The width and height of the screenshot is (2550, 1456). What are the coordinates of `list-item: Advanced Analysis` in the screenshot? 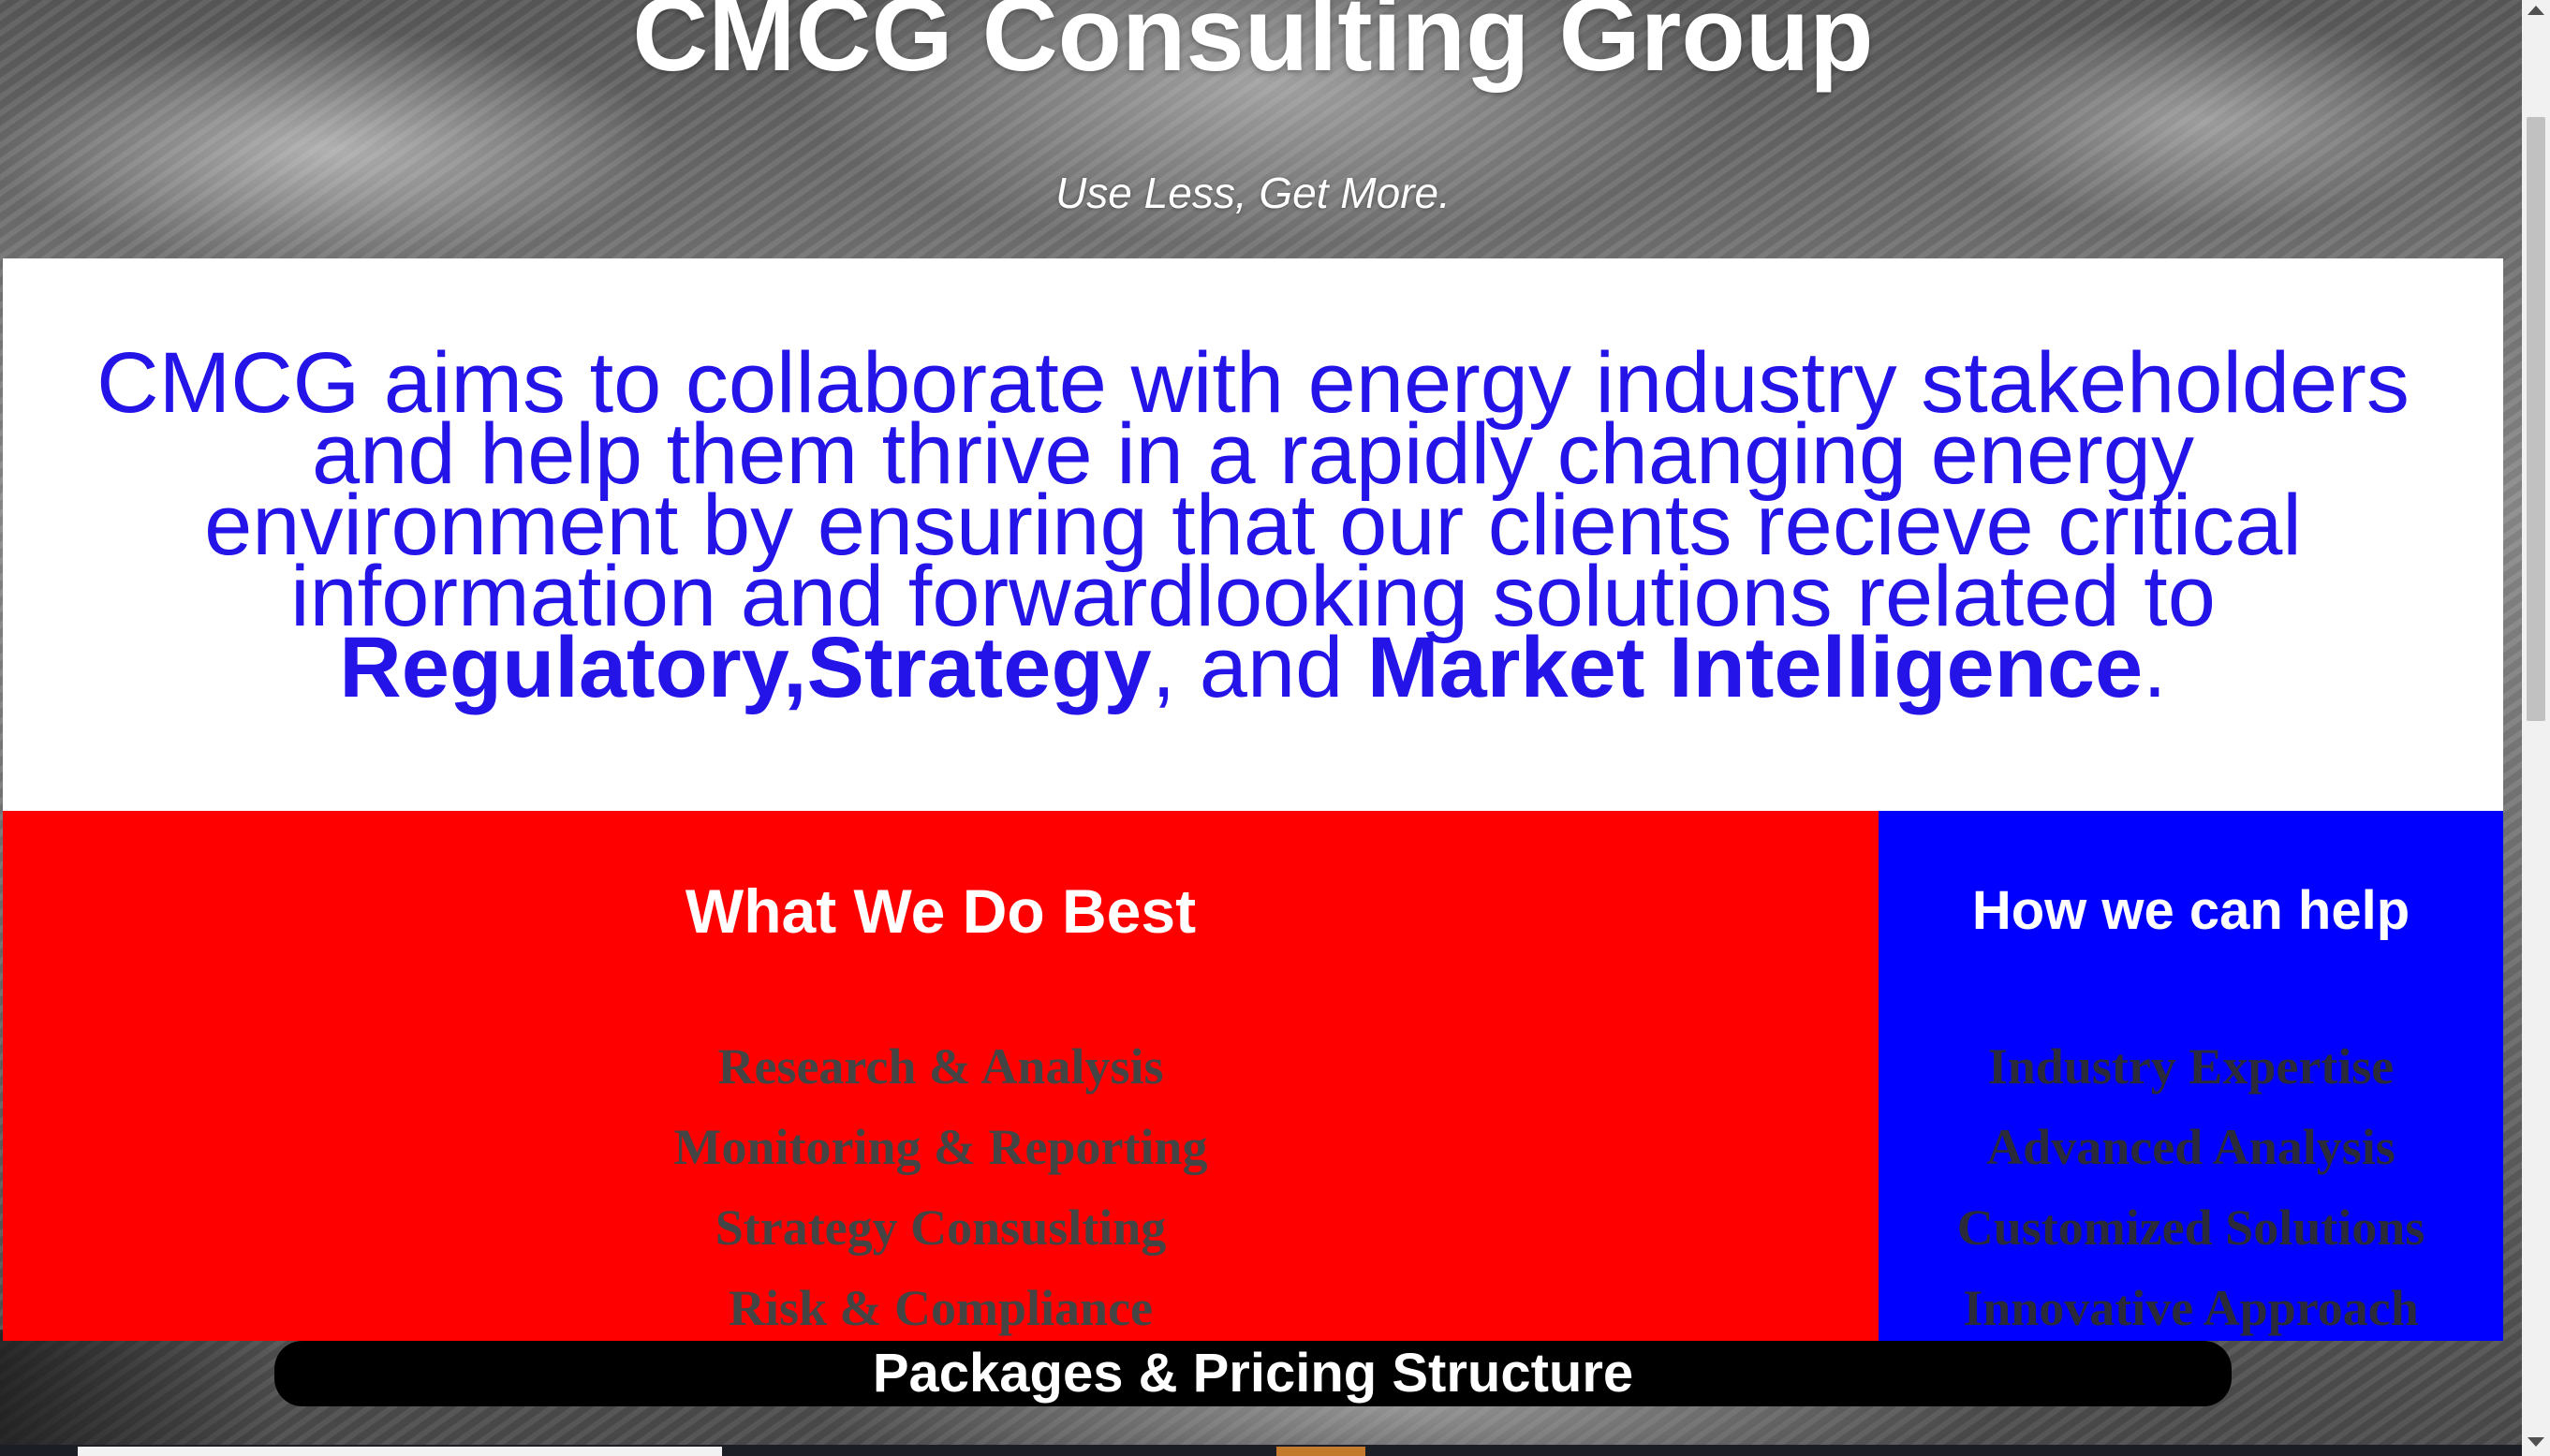 It's located at (2190, 1147).